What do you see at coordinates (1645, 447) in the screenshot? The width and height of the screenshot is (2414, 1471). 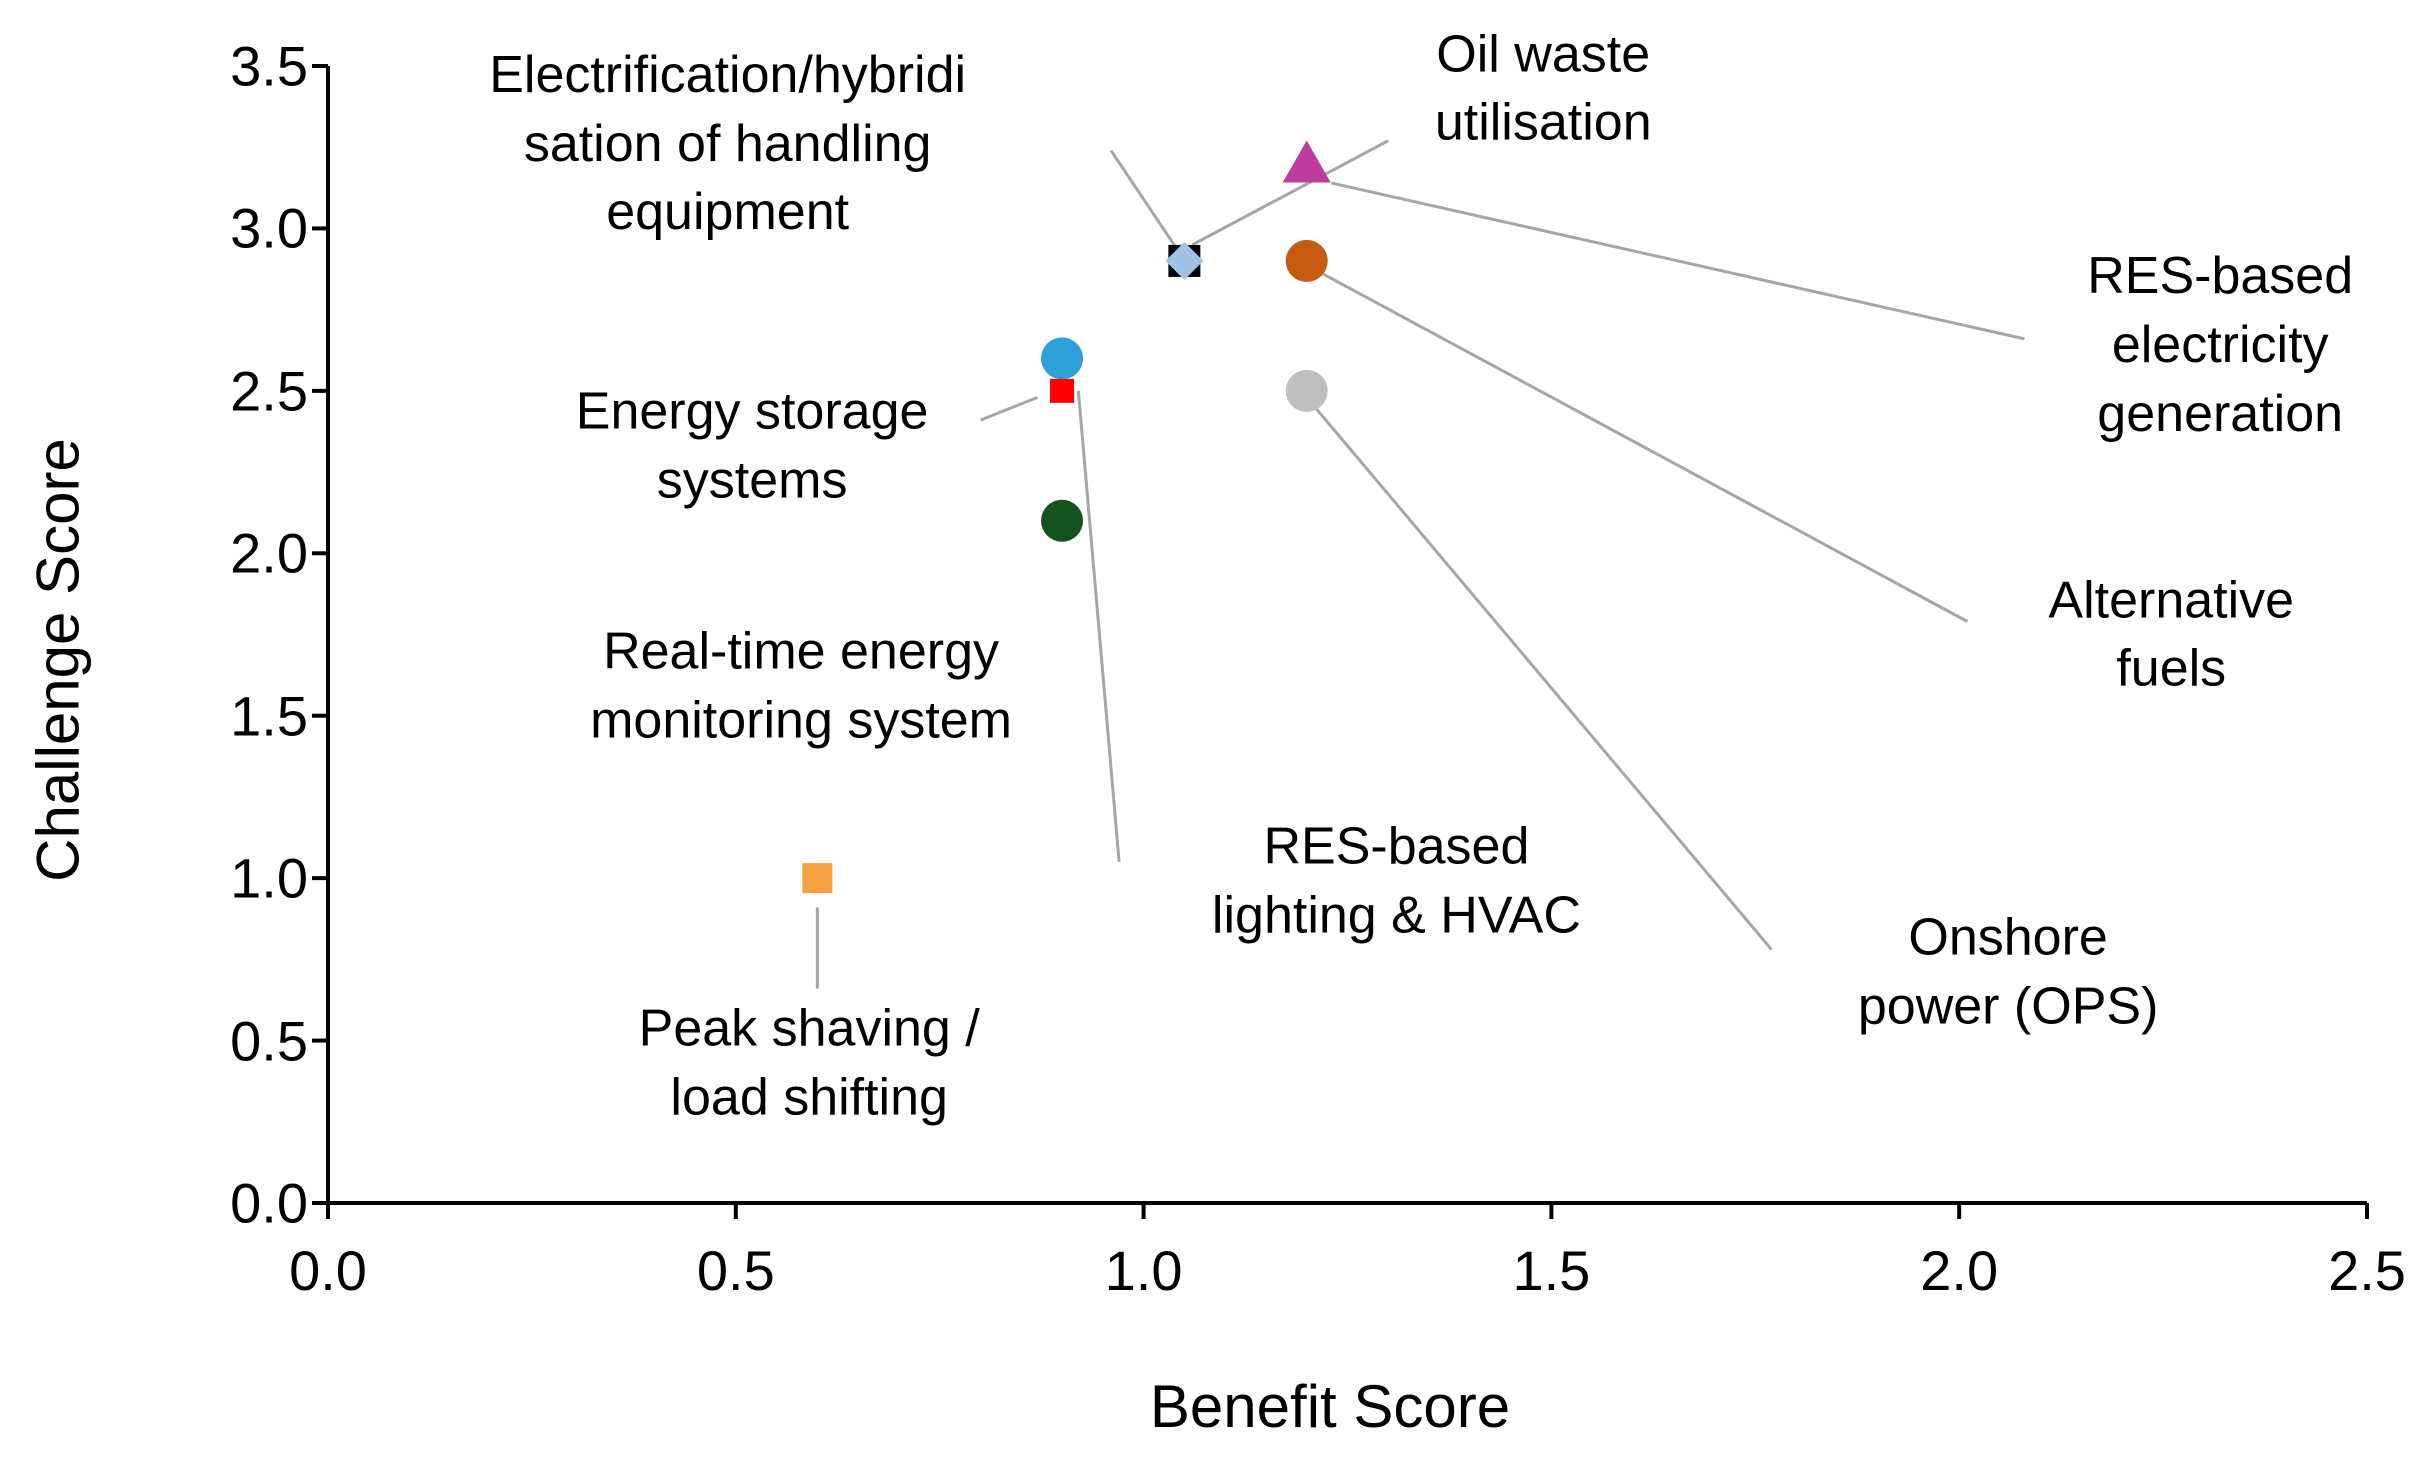 I see `leader-line-alternative-fuels` at bounding box center [1645, 447].